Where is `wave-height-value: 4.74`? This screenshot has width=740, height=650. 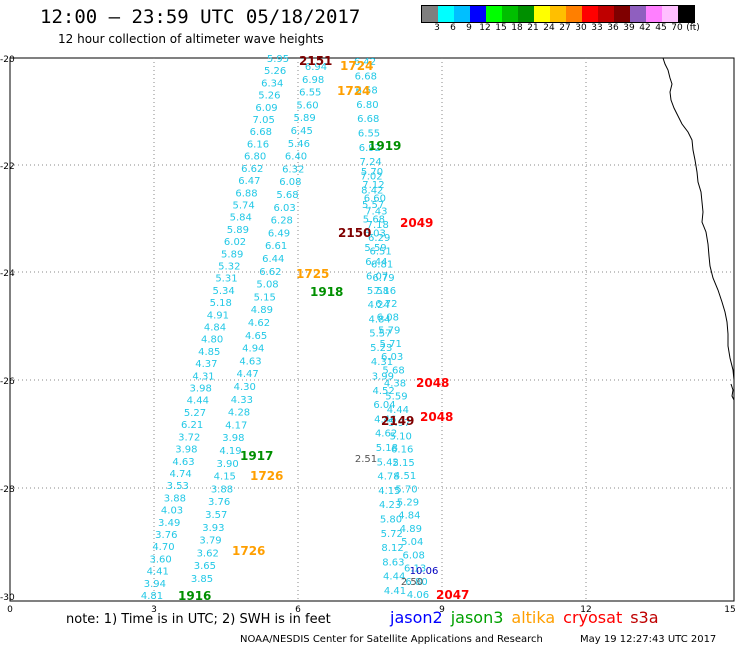 wave-height-value: 4.74 is located at coordinates (181, 474).